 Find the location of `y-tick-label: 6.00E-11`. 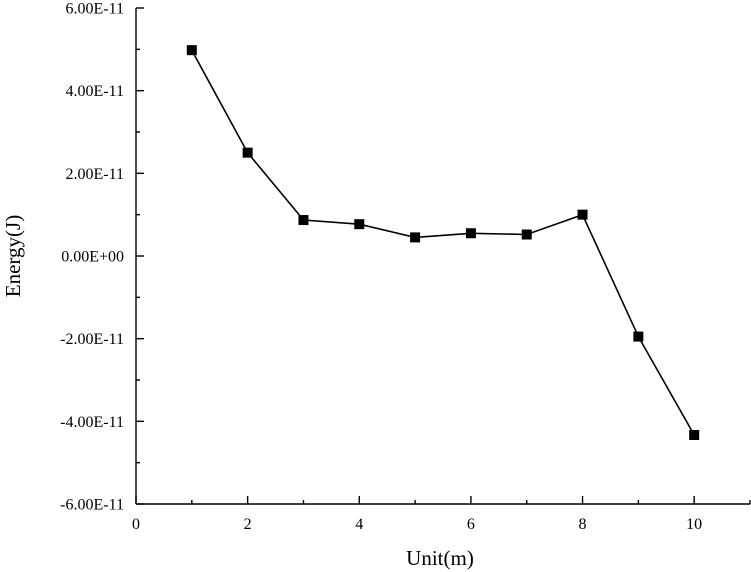

y-tick-label: 6.00E-11 is located at coordinates (94, 9).